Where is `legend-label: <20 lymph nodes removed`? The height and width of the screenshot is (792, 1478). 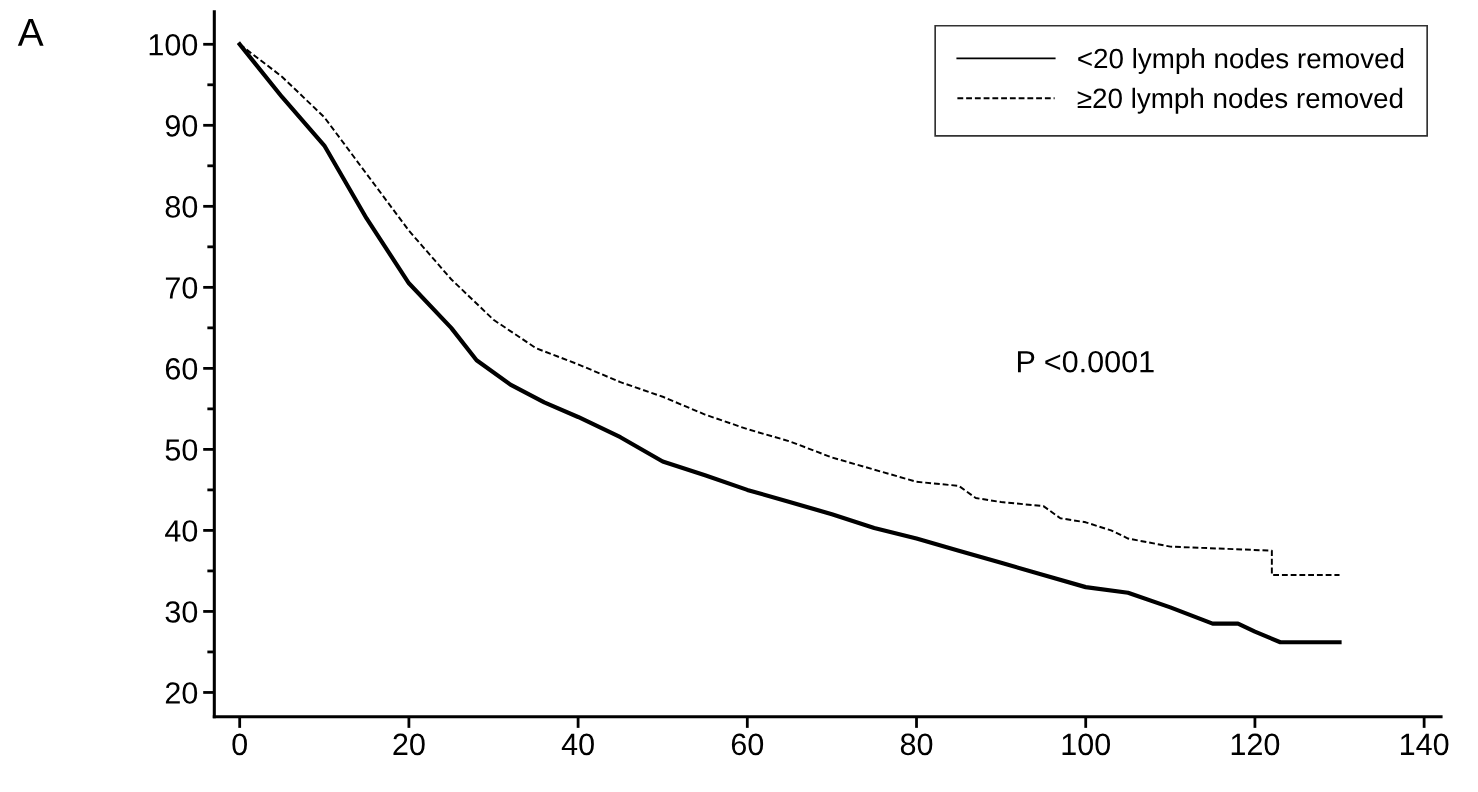 legend-label: <20 lymph nodes removed is located at coordinates (1241, 60).